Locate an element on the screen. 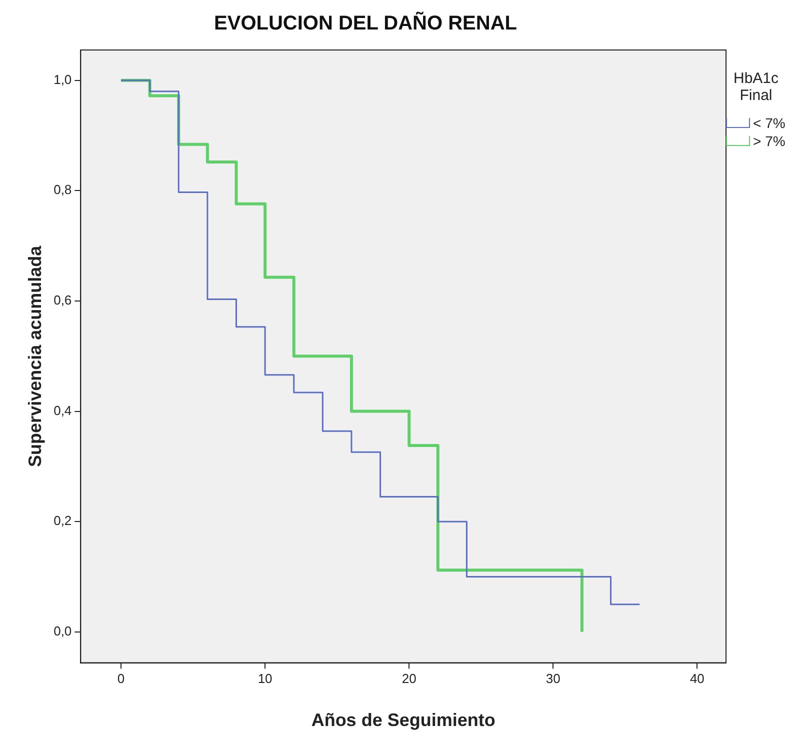 This screenshot has width=809, height=746. legend-label: < 7% is located at coordinates (769, 123).